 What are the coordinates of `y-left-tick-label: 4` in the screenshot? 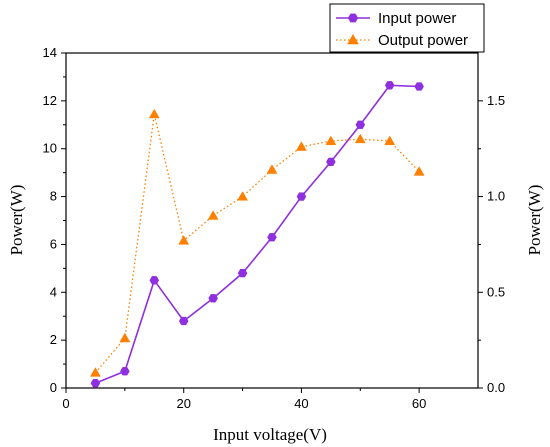 It's located at (53, 291).